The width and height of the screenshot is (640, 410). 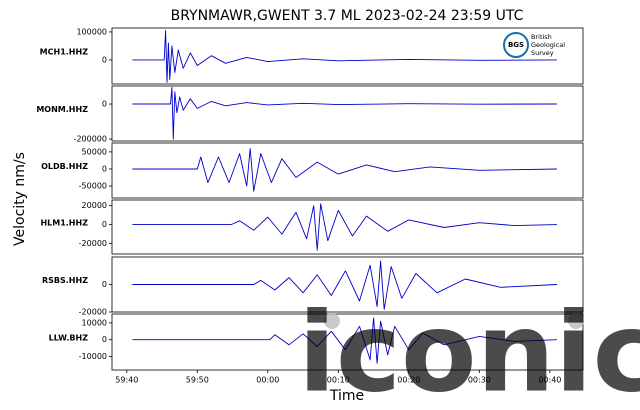 I want to click on y-axis-label: Velocity nm/s, so click(x=20, y=199).